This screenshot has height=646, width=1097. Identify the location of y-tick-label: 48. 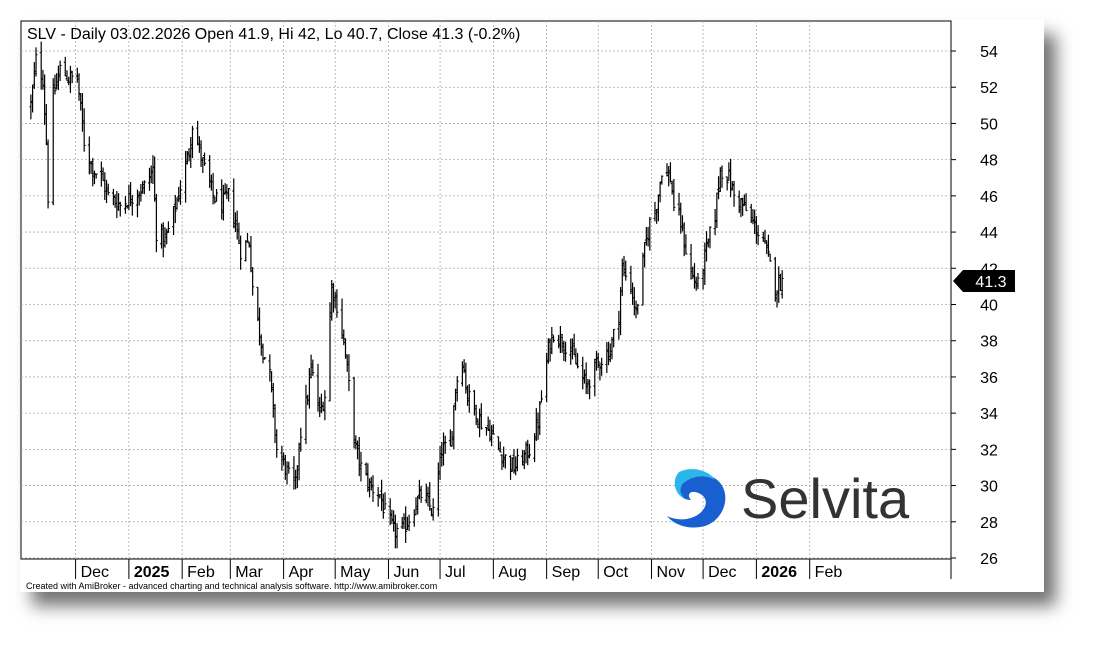
(989, 161).